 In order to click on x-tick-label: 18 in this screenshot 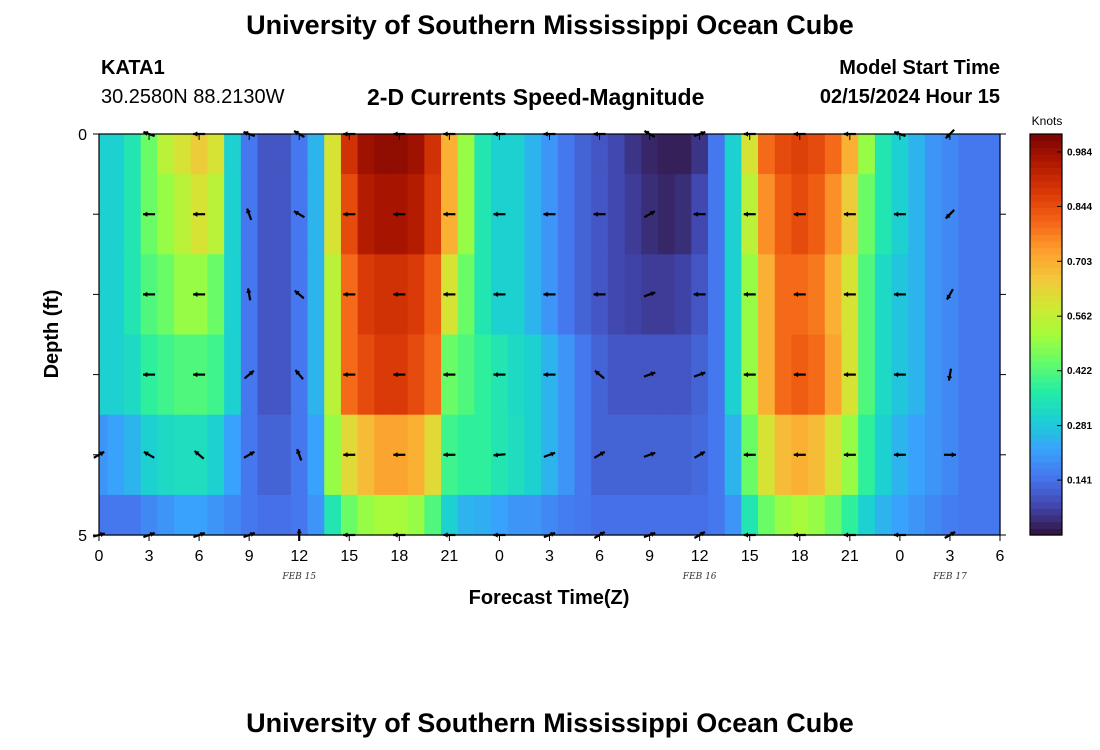, I will do `click(800, 556)`.